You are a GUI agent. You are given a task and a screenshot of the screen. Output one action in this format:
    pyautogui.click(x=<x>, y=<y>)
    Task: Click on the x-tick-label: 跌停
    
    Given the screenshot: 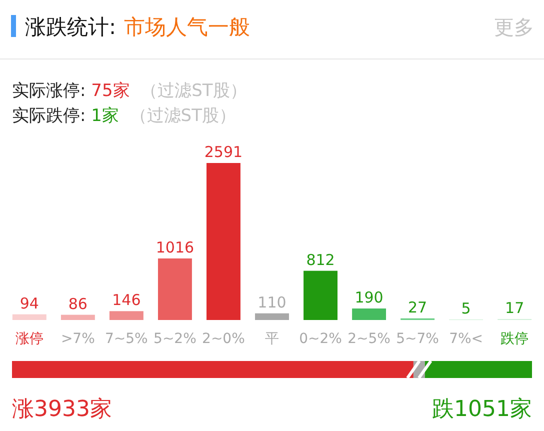 What is the action you would take?
    pyautogui.click(x=514, y=339)
    